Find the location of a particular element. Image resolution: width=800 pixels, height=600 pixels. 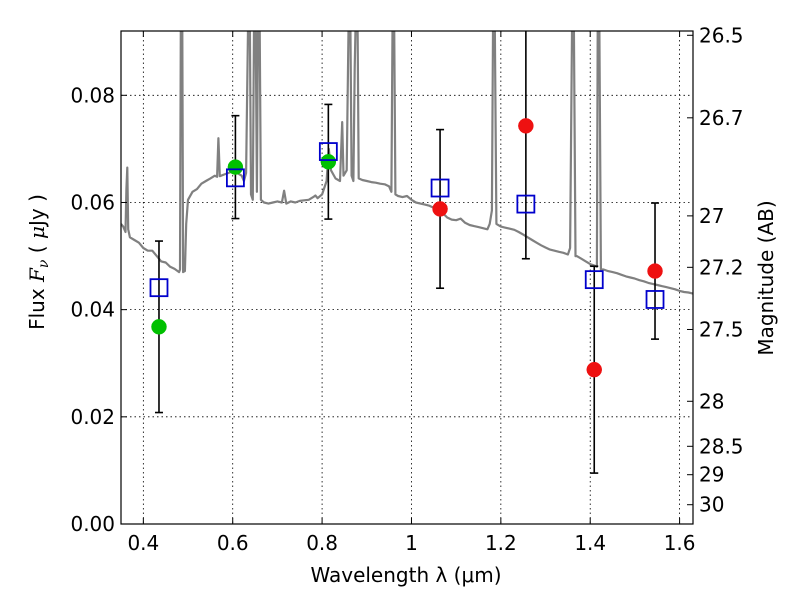

x-tick-label: 1.6 is located at coordinates (680, 543).